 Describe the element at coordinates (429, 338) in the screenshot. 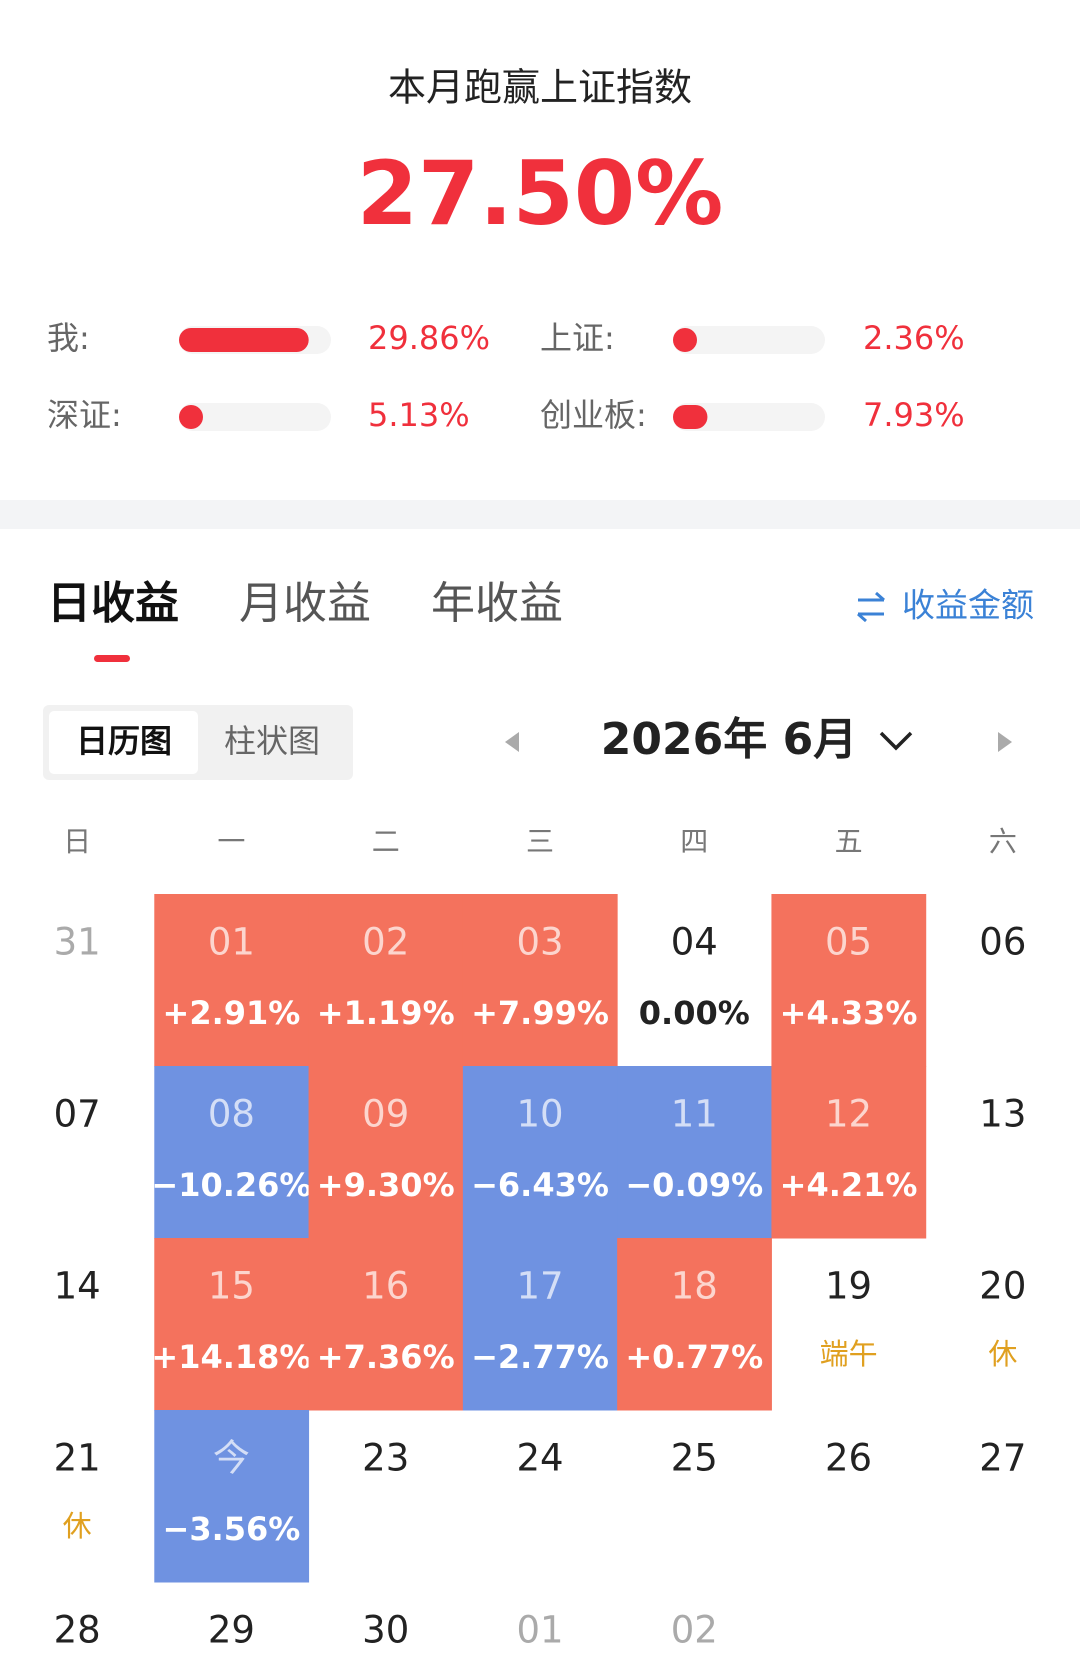

I see `compare-value: 29.86%` at that location.